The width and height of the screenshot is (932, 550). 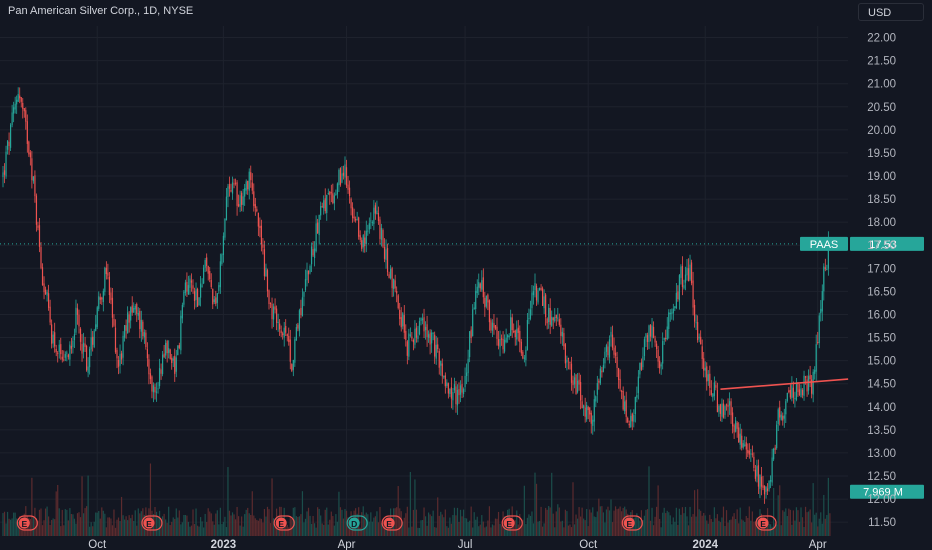 I want to click on marker-outline, so click(x=152, y=523).